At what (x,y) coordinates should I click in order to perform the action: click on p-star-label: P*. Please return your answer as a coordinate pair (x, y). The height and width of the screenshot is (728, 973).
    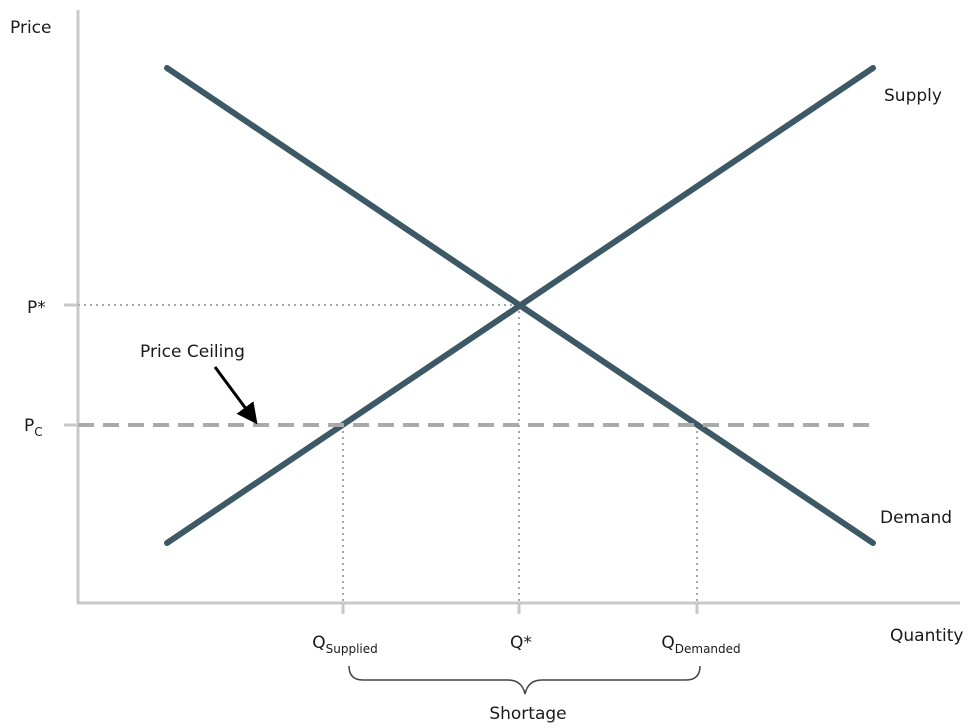
    Looking at the image, I should click on (36, 308).